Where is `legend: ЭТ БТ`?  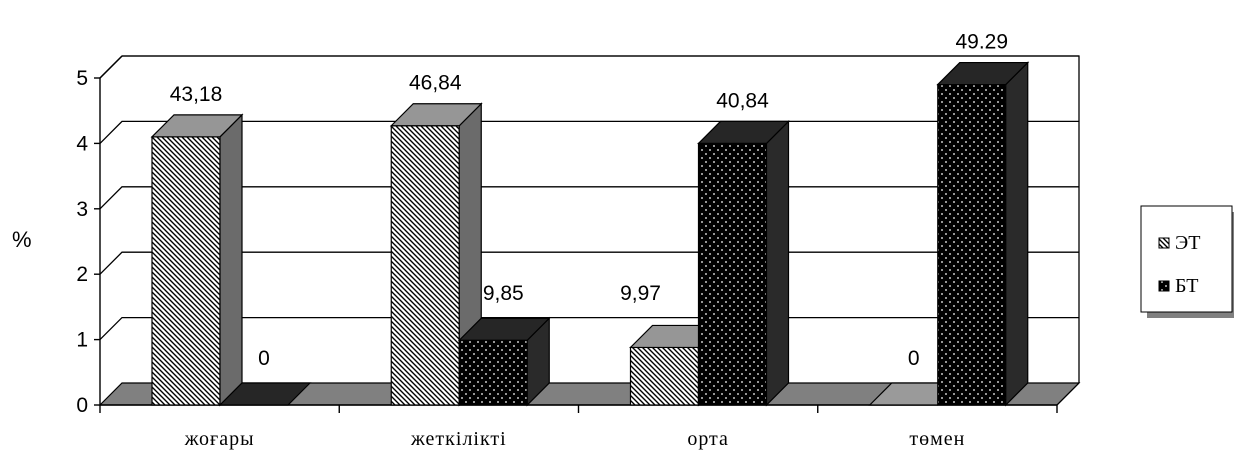 legend: ЭТ БТ is located at coordinates (1187, 261).